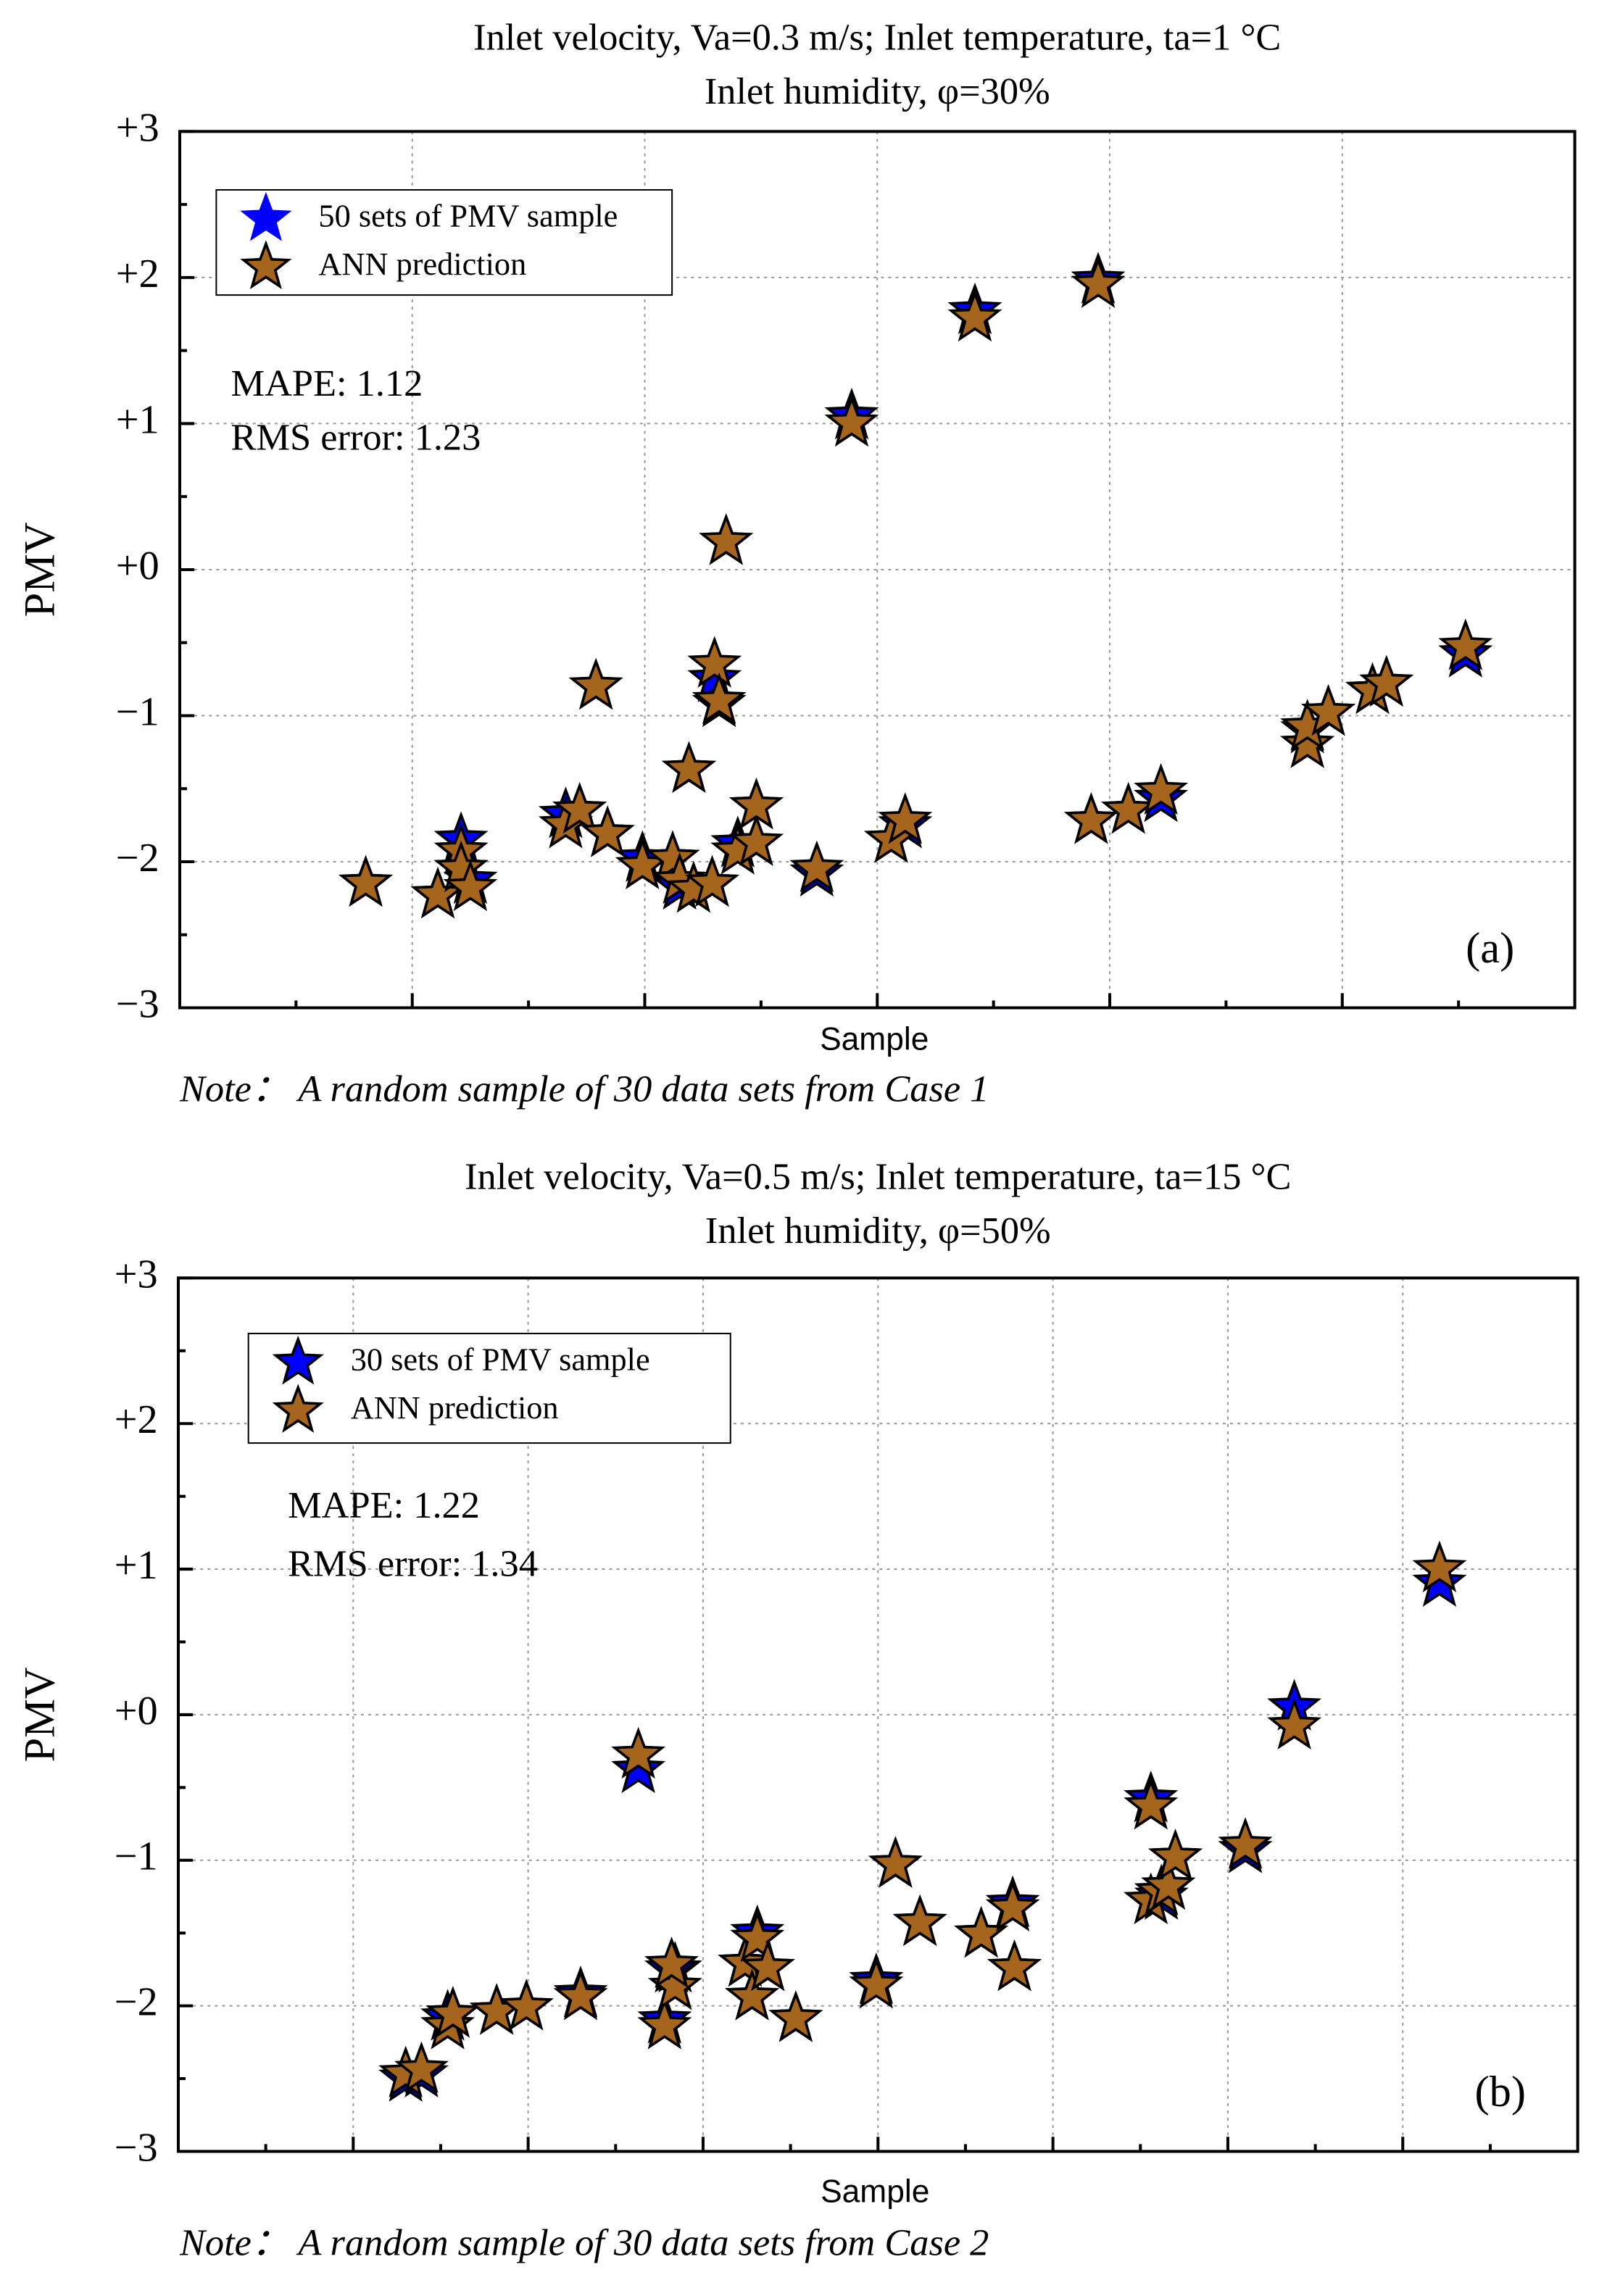  I want to click on panel-label: (a), so click(1490, 948).